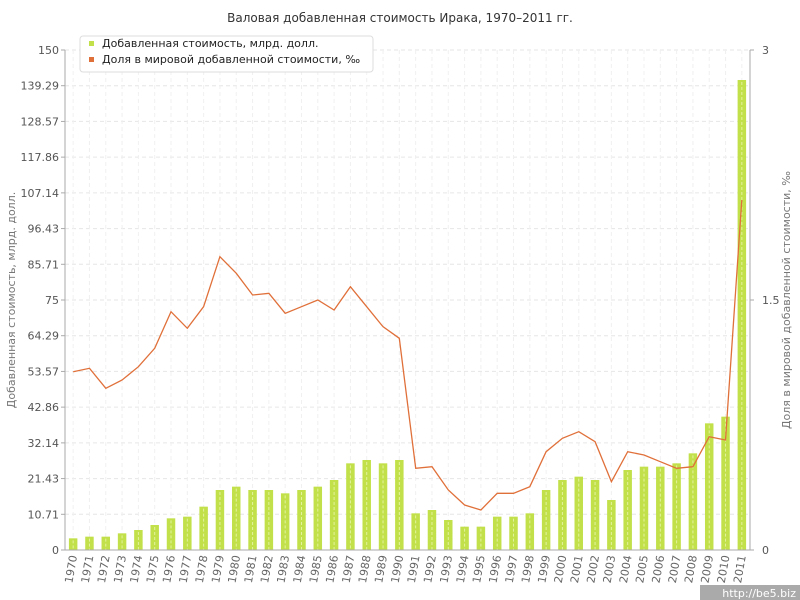  Describe the element at coordinates (786, 300) in the screenshot. I see `y2-axis-label: Доля в мировой добавленной стоимости, ‰` at that location.